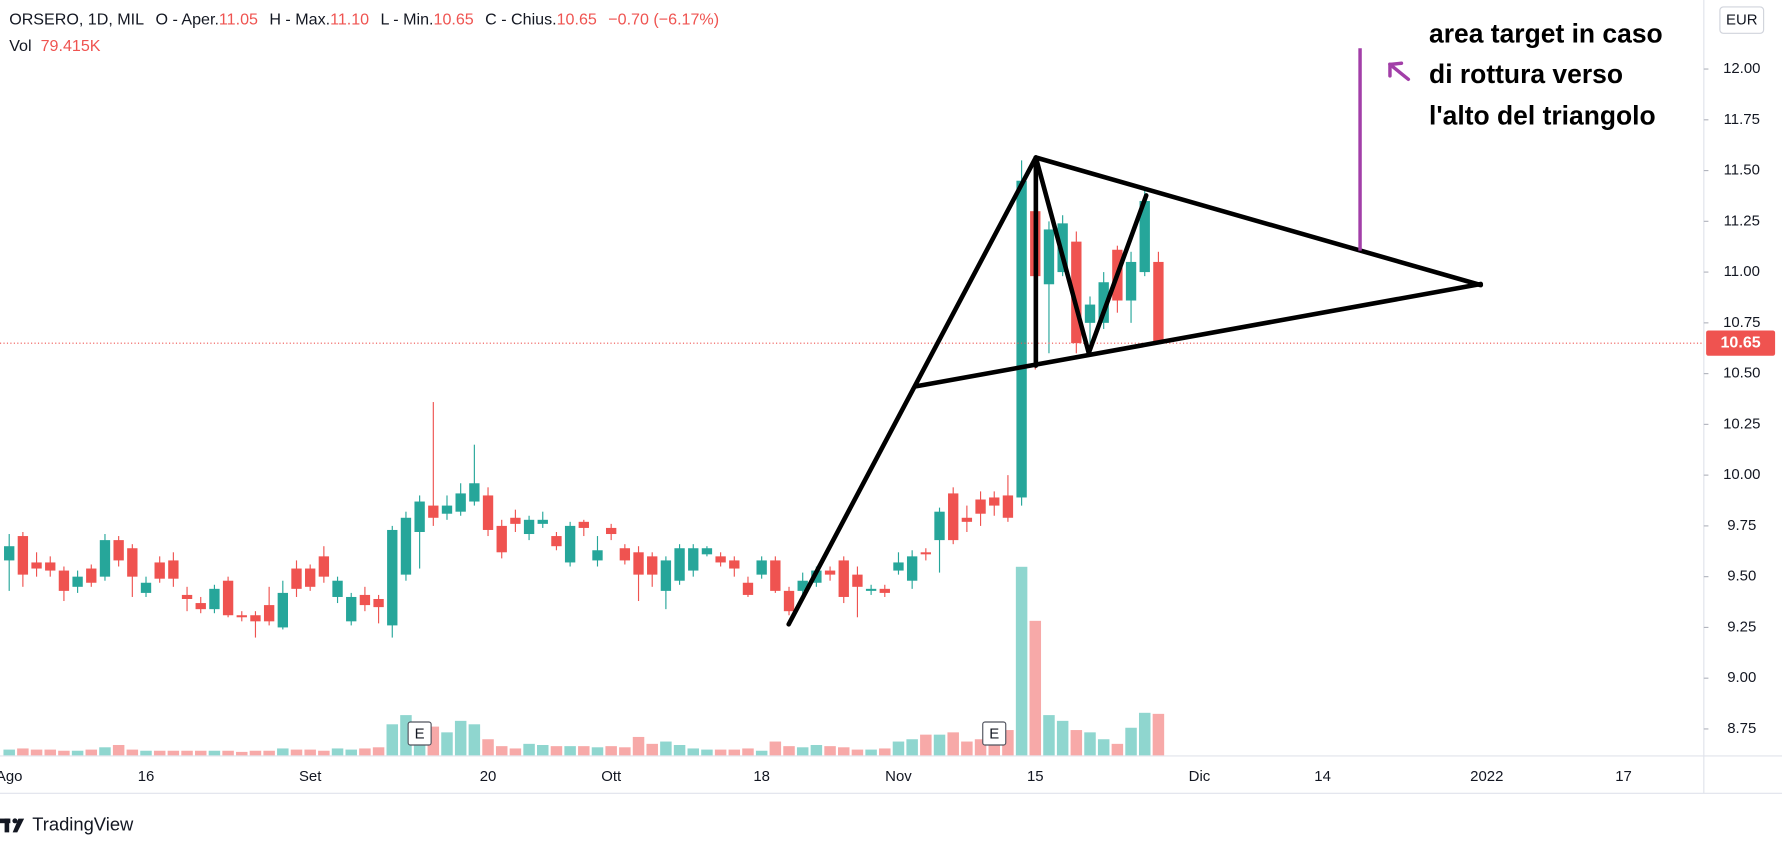  I want to click on currency: EUR, so click(1742, 20).